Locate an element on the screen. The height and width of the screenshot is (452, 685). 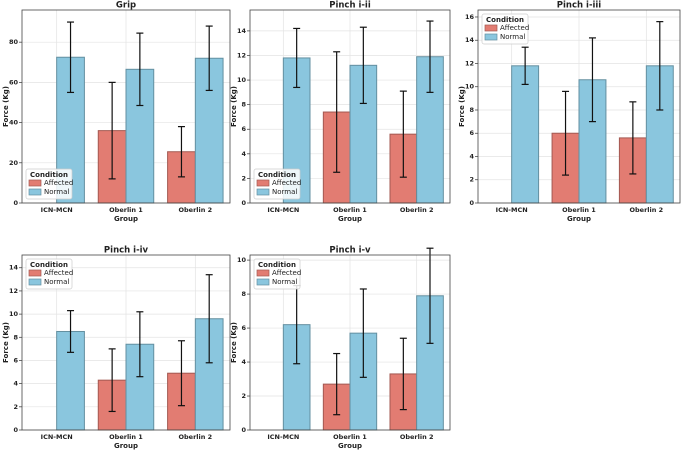
y-tick-label: 16 is located at coordinates (470, 17).